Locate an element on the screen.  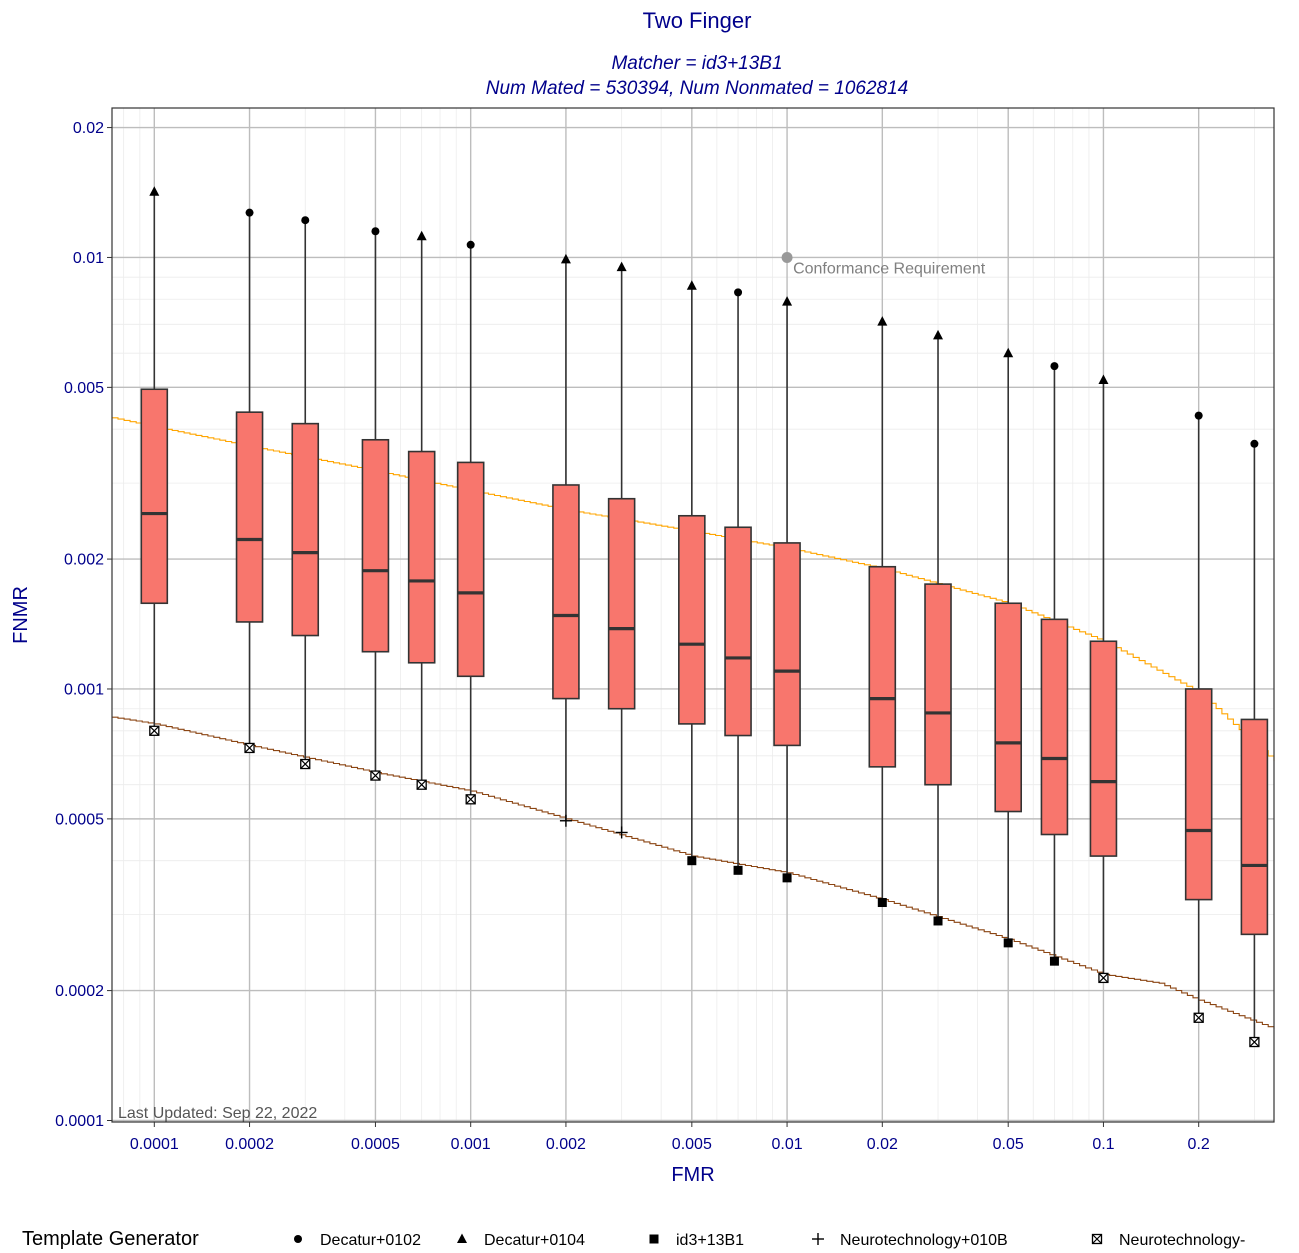
boxplot-fmr-0.3 is located at coordinates (1254, 743).